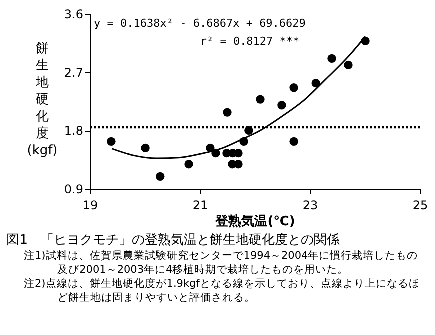 The width and height of the screenshot is (435, 335). What do you see at coordinates (74, 15) in the screenshot?
I see `y-tick-label: 3.6` at bounding box center [74, 15].